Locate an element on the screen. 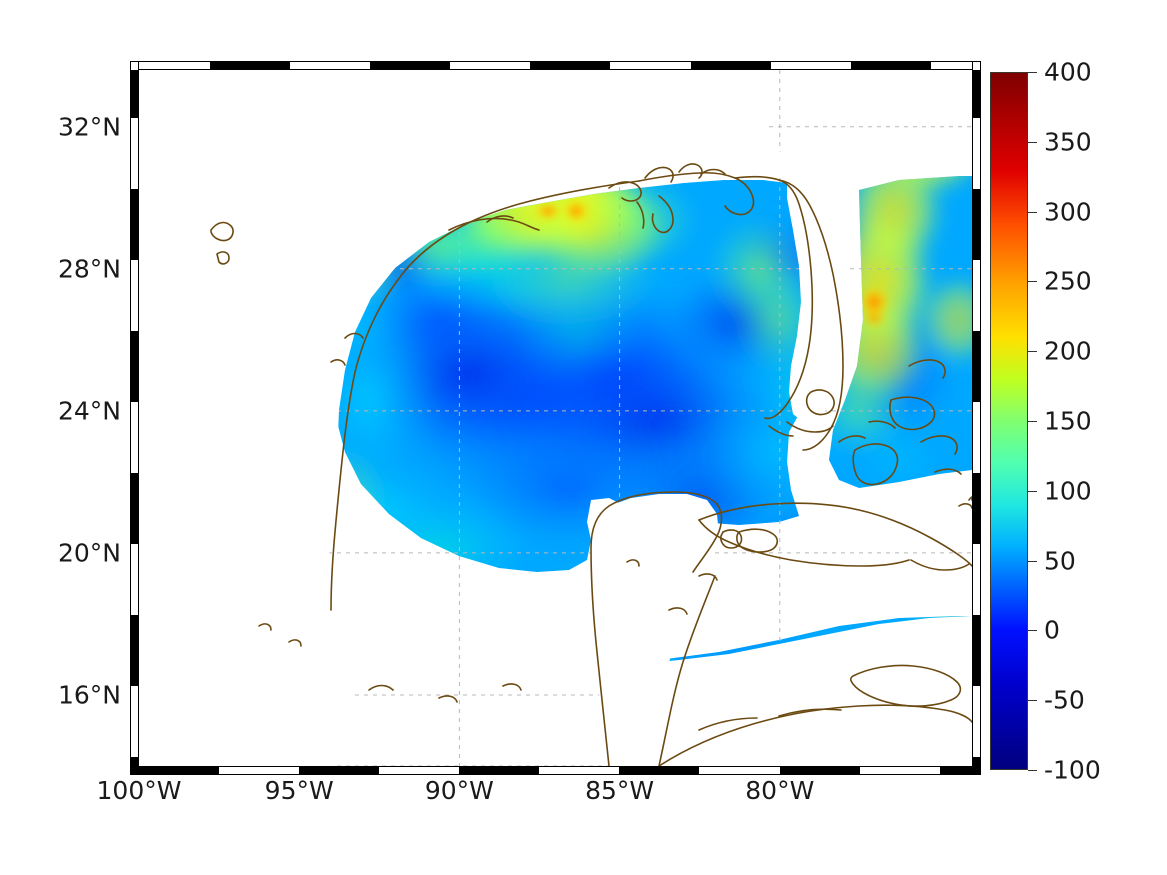 This screenshot has width=1167, height=875. map-frame-left is located at coordinates (134, 418).